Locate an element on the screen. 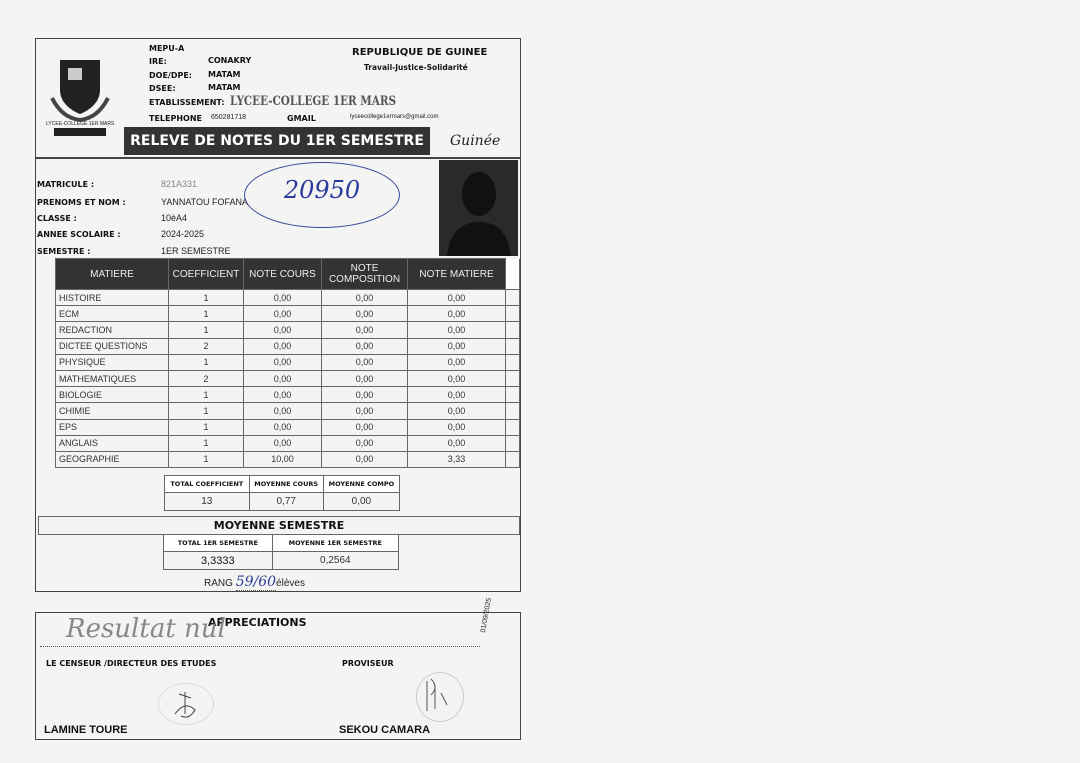  total-coef: 13 is located at coordinates (207, 501).